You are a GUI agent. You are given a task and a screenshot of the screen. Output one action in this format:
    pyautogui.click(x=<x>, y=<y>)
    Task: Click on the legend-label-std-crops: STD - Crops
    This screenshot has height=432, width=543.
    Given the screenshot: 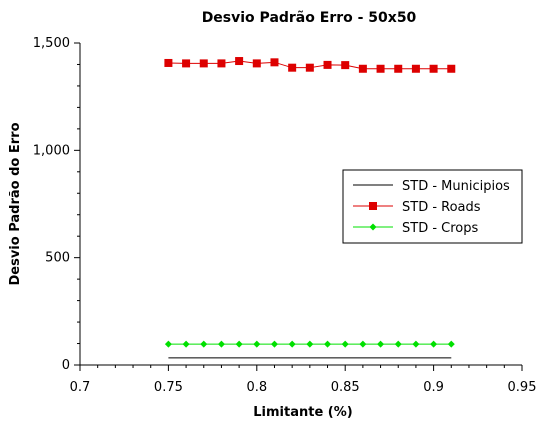 What is the action you would take?
    pyautogui.click(x=440, y=228)
    